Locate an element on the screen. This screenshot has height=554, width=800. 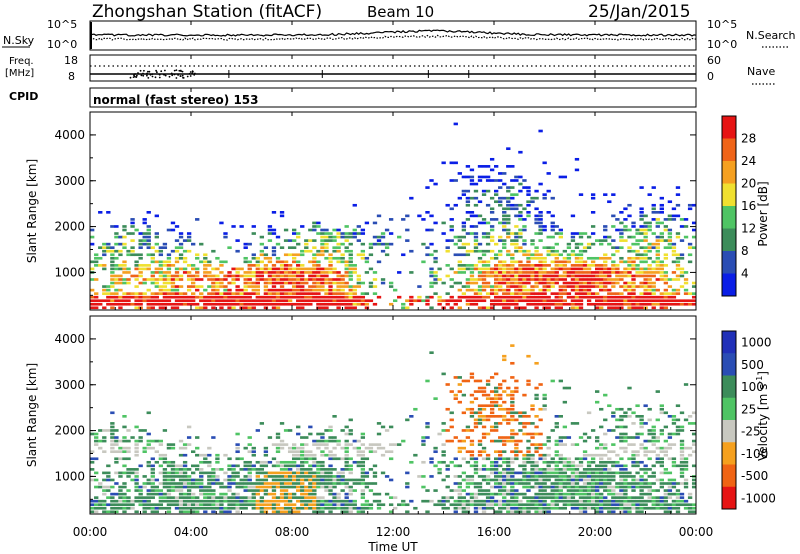
colorbar-tick-label: -500 is located at coordinates (754, 476).